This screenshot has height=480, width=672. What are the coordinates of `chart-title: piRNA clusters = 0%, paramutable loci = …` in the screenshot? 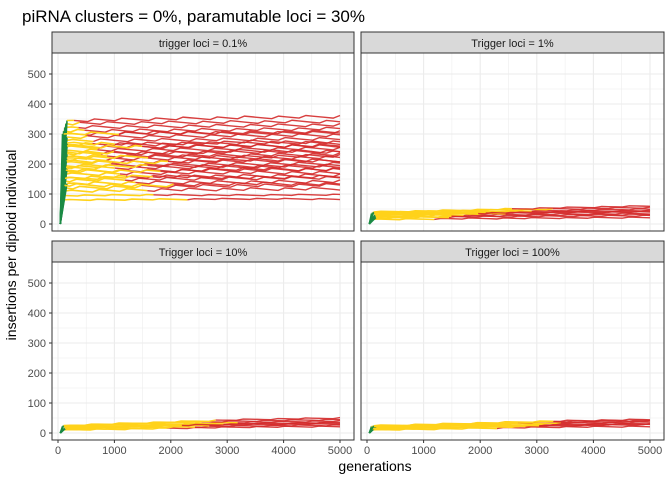 It's located at (193, 16).